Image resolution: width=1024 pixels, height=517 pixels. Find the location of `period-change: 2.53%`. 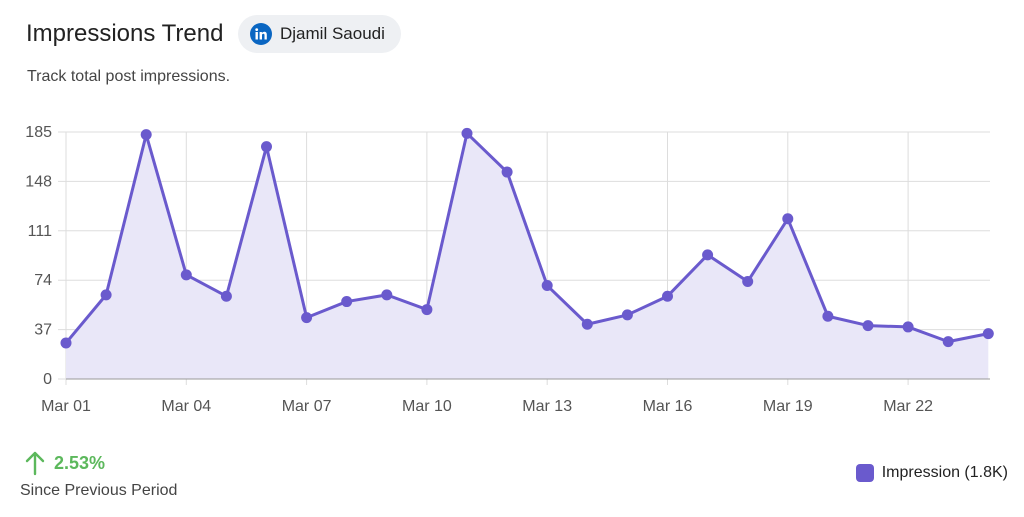

period-change: 2.53% is located at coordinates (64, 463).